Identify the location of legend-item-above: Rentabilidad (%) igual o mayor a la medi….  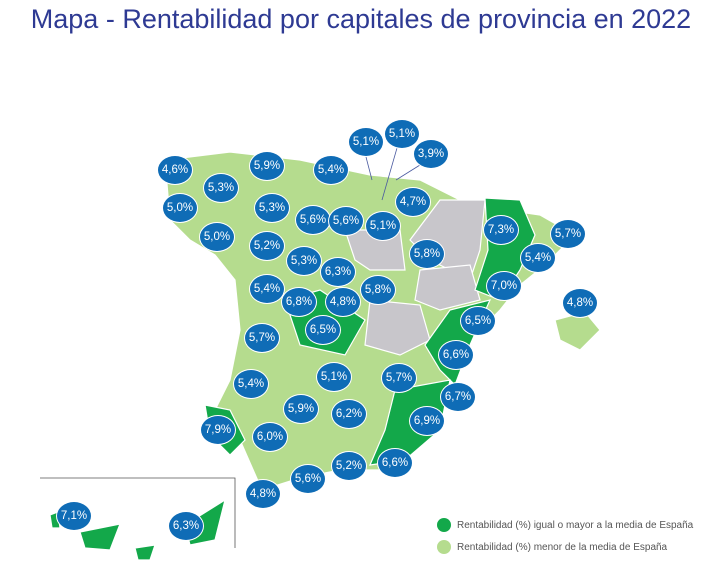
(565, 525).